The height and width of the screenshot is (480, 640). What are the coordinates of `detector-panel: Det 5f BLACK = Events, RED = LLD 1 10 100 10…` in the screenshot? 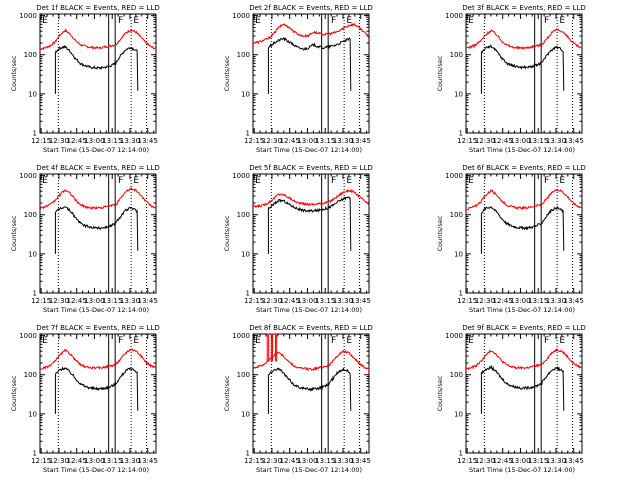 It's located at (298, 239).